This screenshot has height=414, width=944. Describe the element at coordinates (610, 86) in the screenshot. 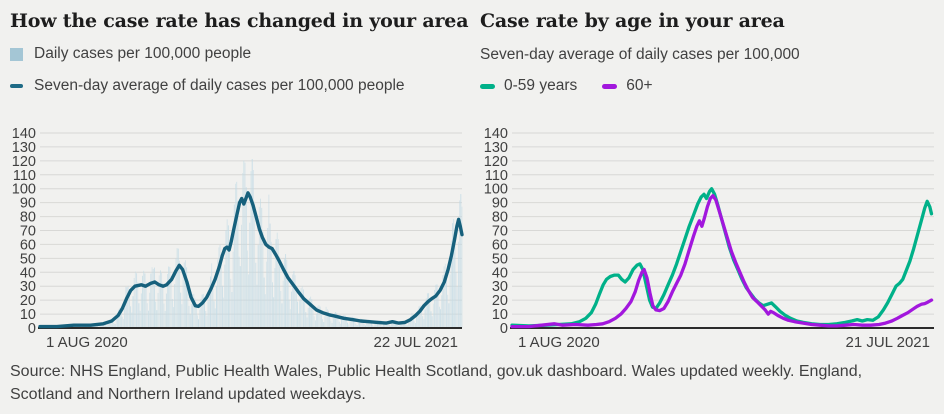

I see `age-60-plus-swatch` at that location.